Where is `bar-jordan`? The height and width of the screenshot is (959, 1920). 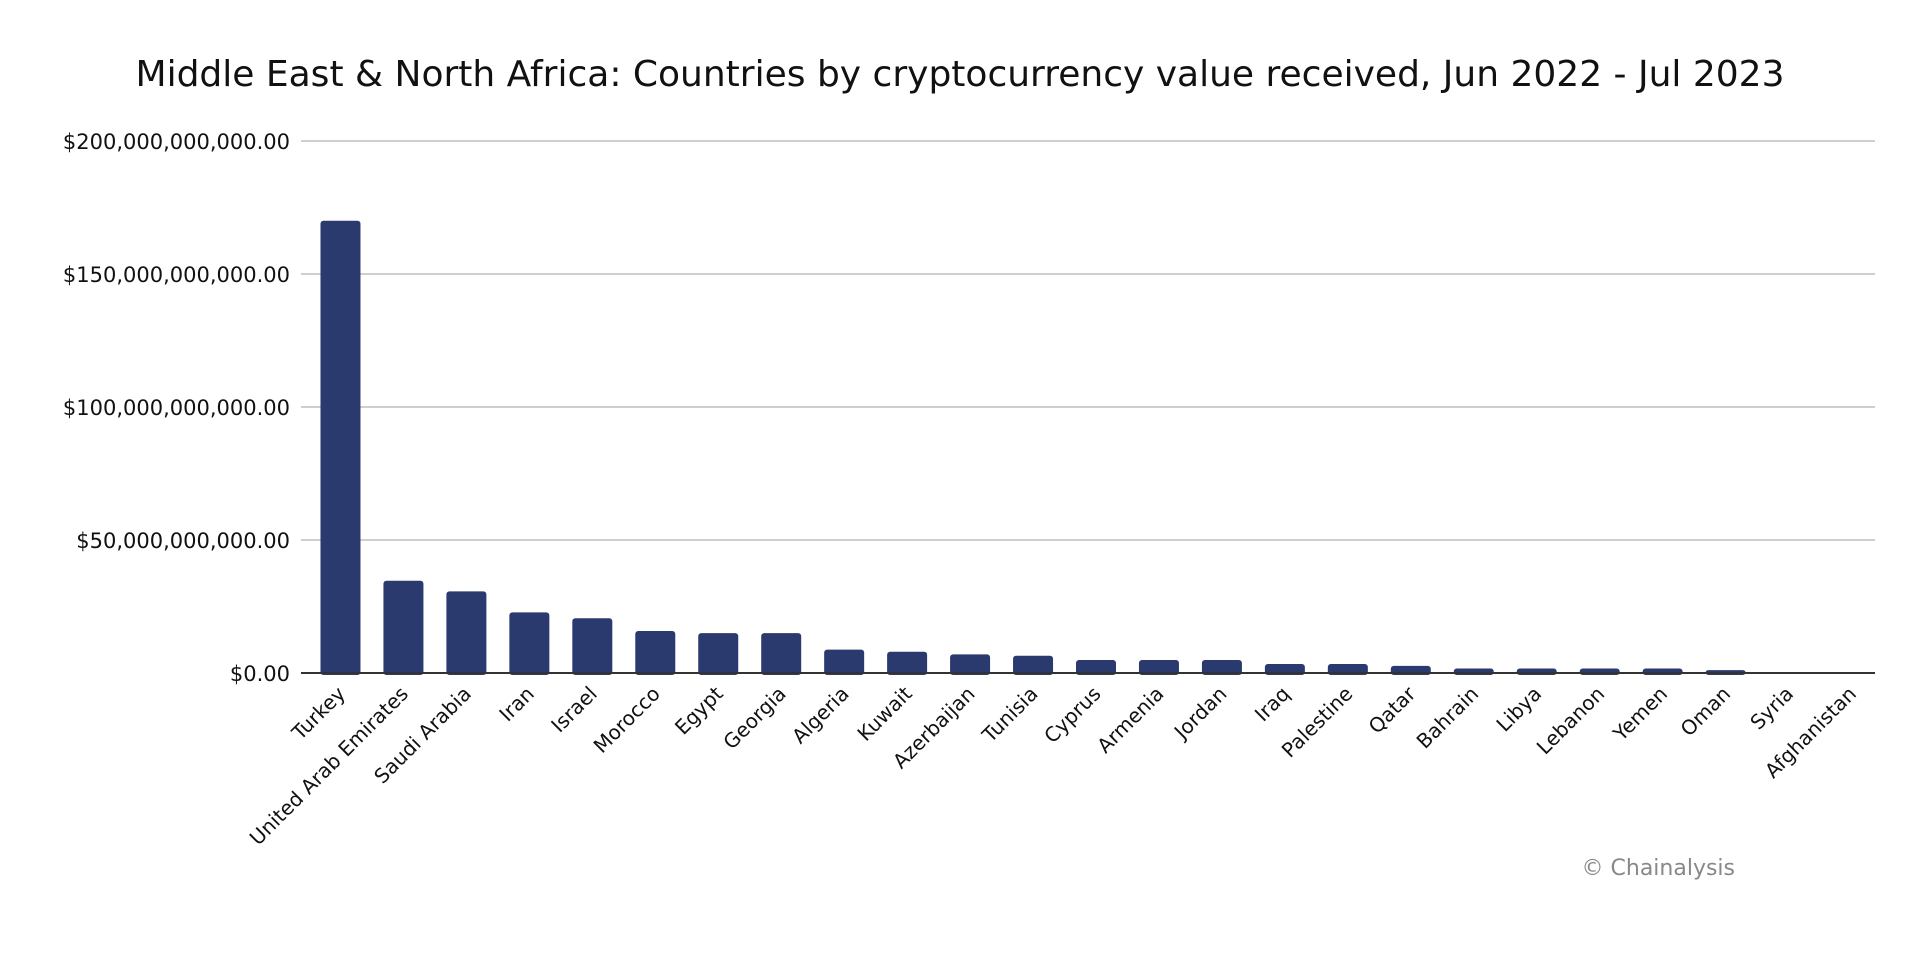
bar-jordan is located at coordinates (1221, 667).